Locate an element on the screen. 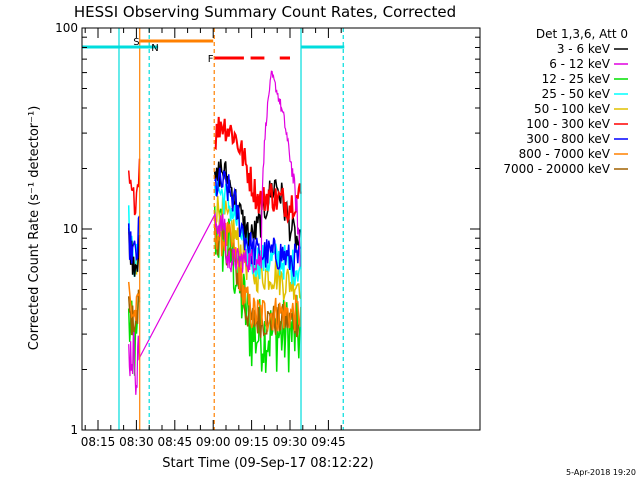 The width and height of the screenshot is (640, 480). flag-layer: N S F is located at coordinates (213, 51).